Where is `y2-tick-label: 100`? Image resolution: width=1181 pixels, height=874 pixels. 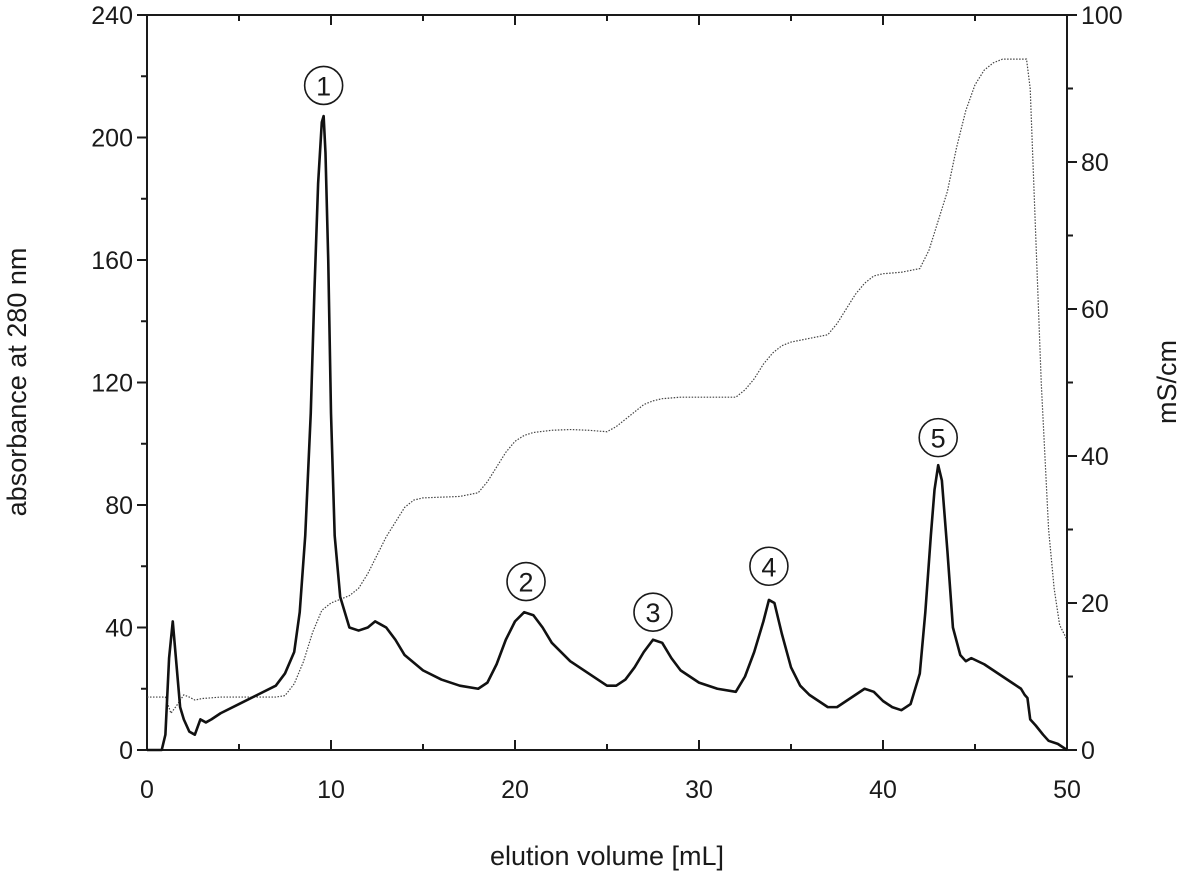
y2-tick-label: 100 is located at coordinates (1102, 16).